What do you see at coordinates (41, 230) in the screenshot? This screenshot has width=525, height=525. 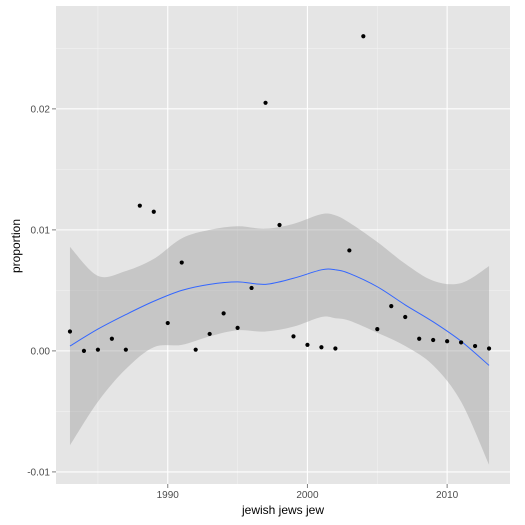 I see `y-tick-label: 0.01` at bounding box center [41, 230].